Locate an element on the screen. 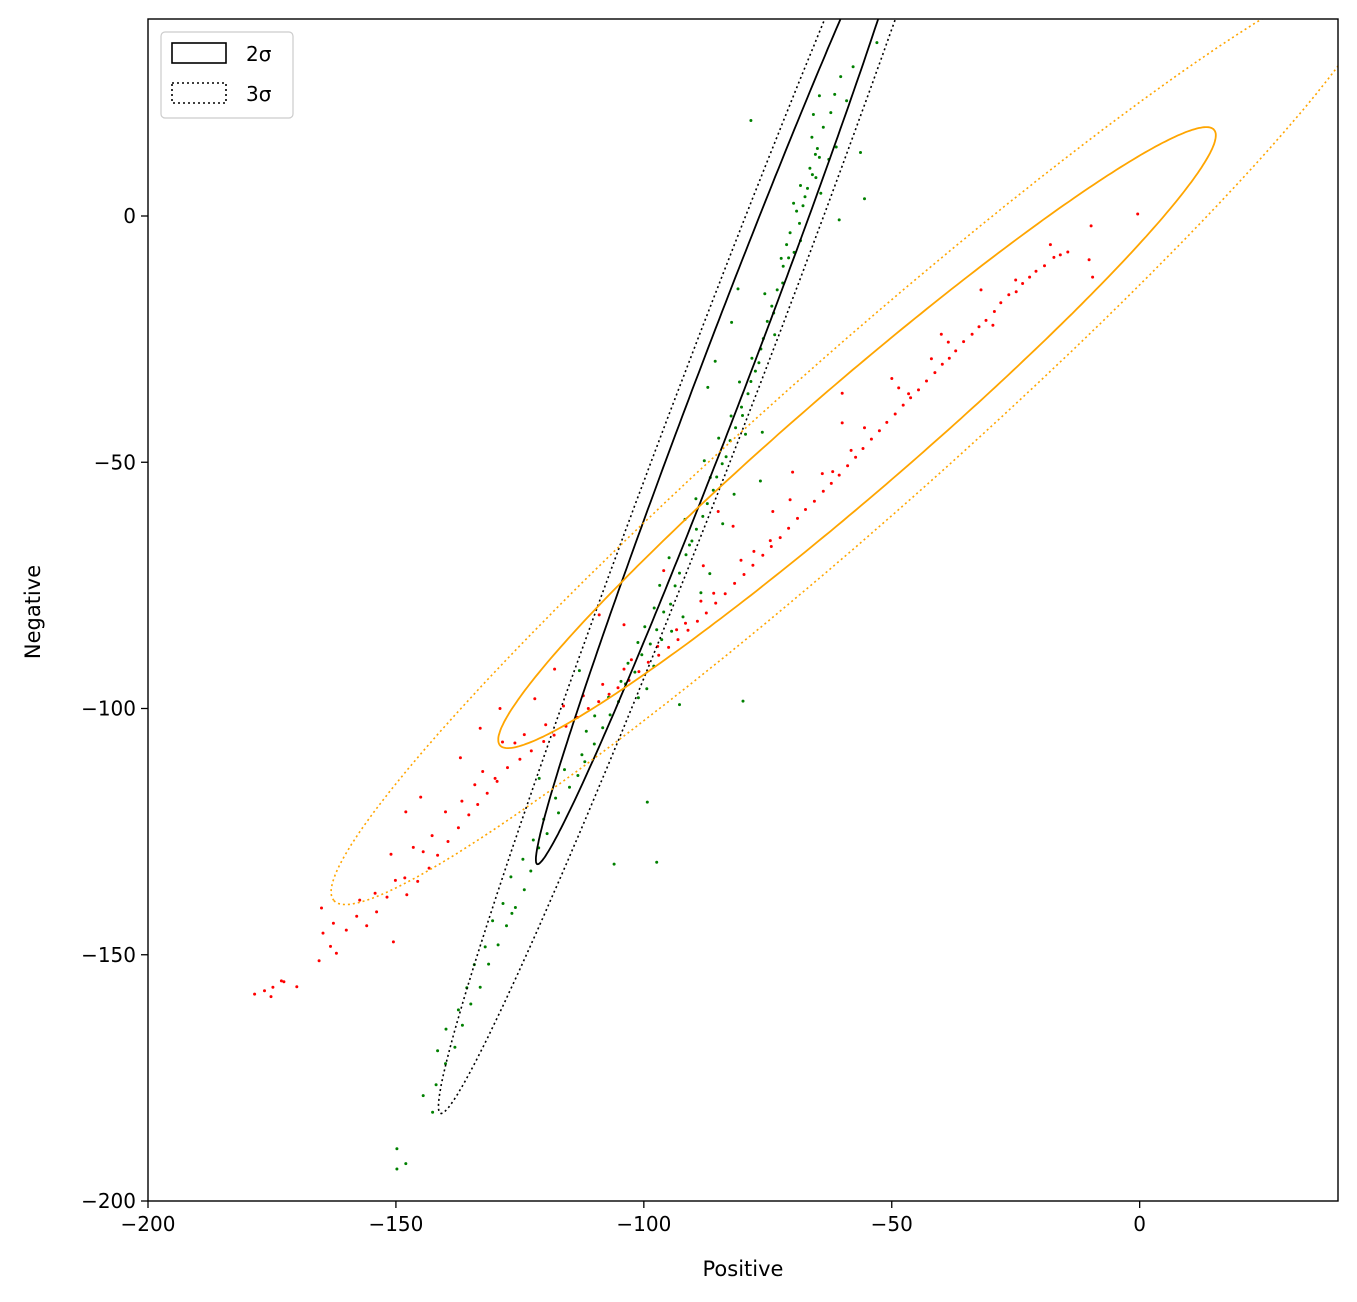 The height and width of the screenshot is (1302, 1357). x-tick-label: 0 is located at coordinates (1139, 1224).